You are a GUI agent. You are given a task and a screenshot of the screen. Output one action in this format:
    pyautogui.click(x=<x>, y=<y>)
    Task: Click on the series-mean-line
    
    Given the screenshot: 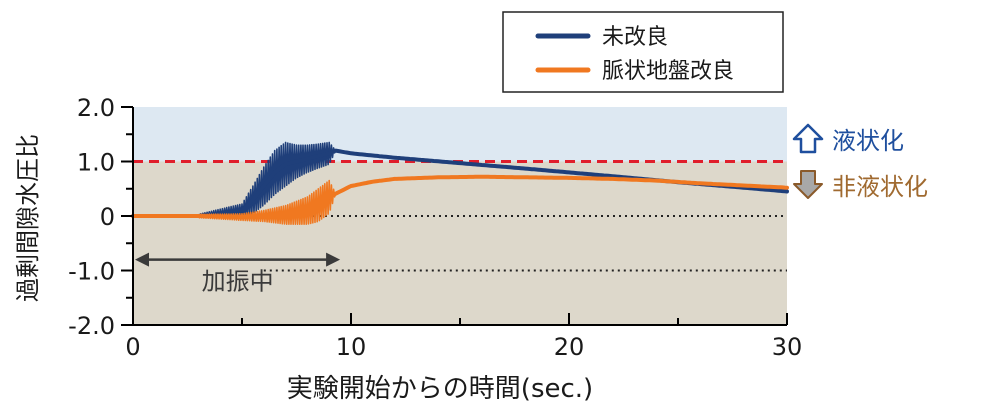 What is the action you would take?
    pyautogui.click(x=460, y=197)
    